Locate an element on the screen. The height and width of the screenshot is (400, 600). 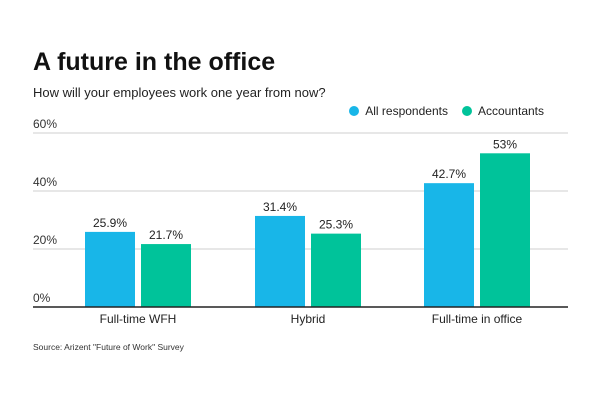
x-category-label: Hybrid is located at coordinates (308, 319).